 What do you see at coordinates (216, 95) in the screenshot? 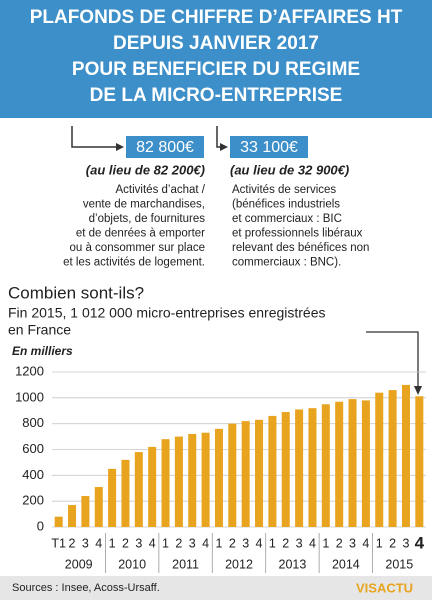
I see `title-line: DE LA MICRO-ENTREPRISE` at bounding box center [216, 95].